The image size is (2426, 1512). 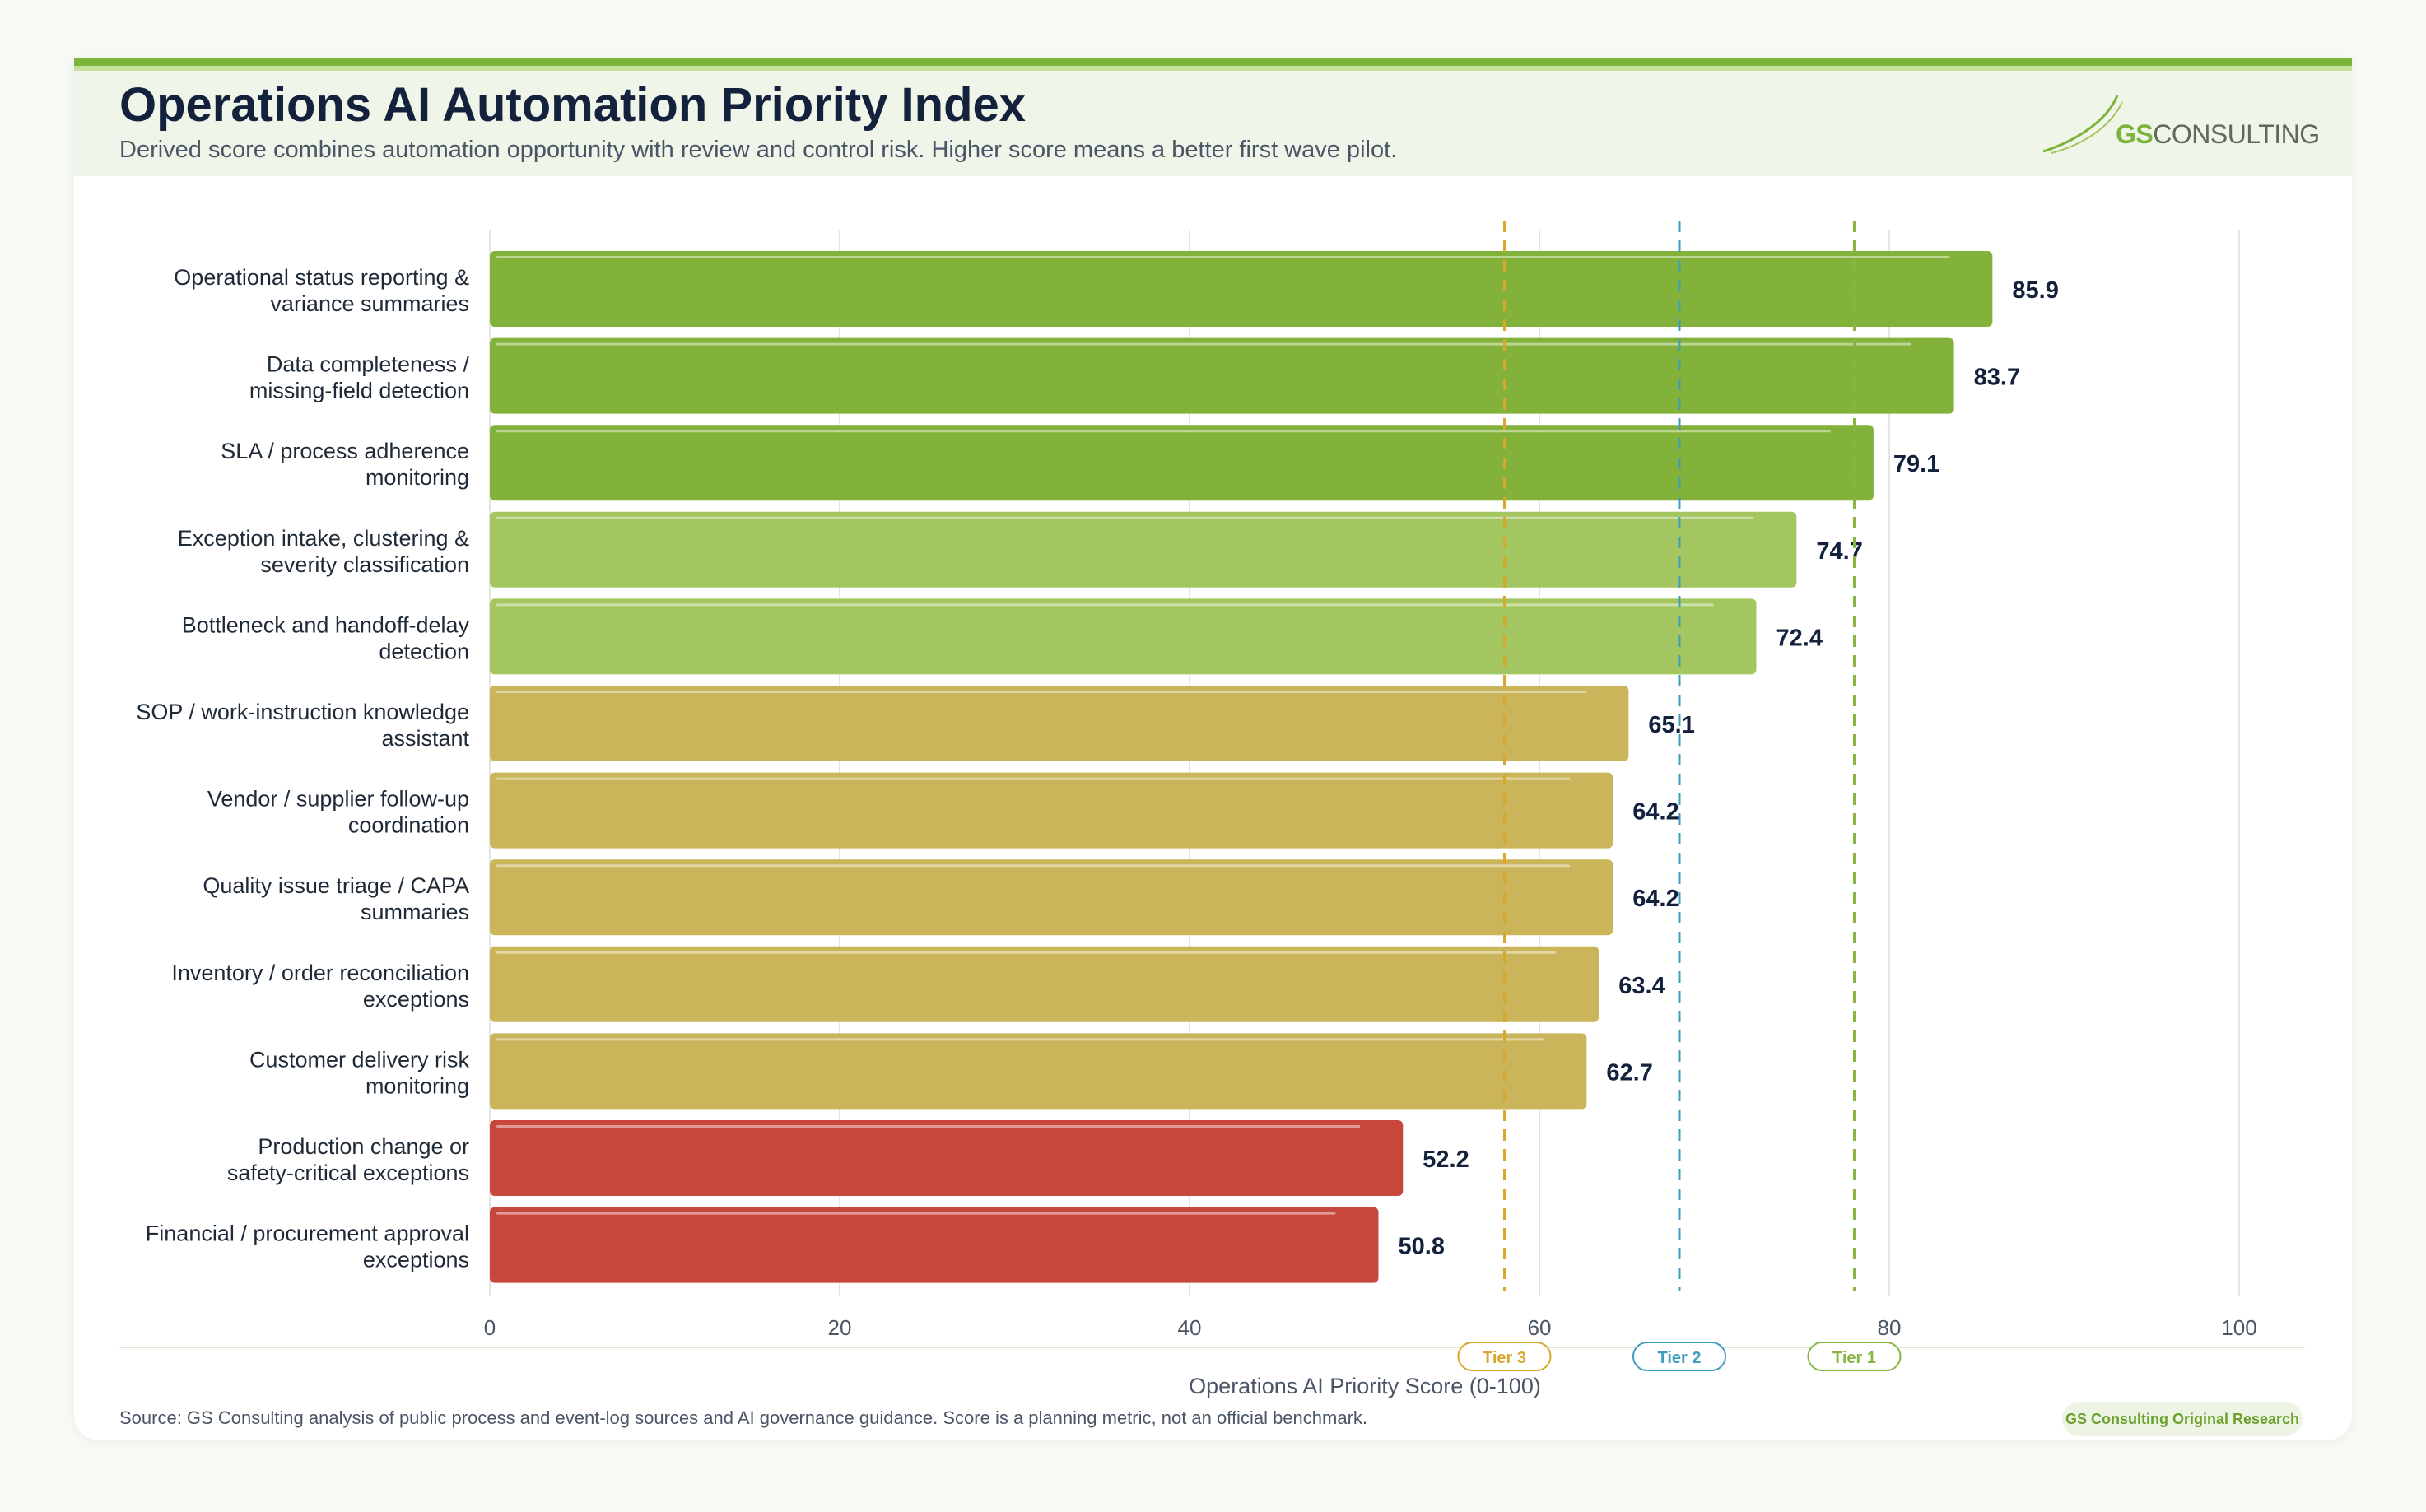 What do you see at coordinates (1213, 62) in the screenshot?
I see `accent-bar` at bounding box center [1213, 62].